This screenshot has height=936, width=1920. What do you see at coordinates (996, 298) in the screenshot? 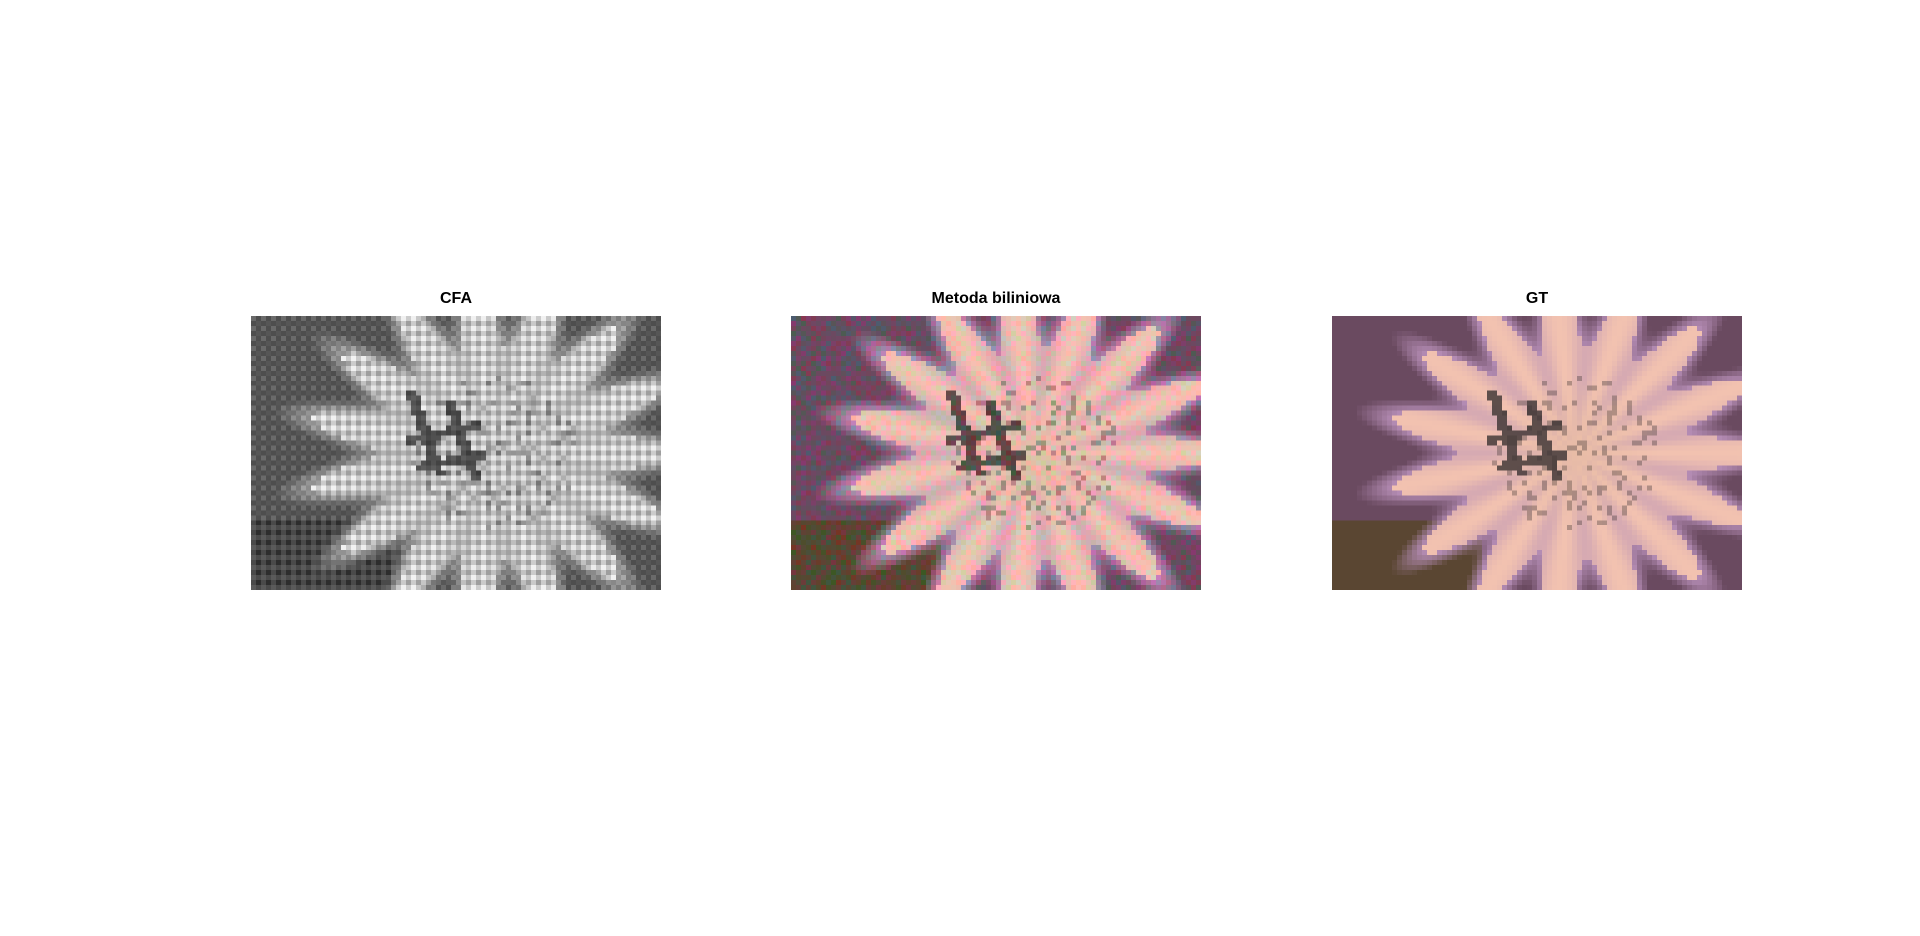
I see `panel-title-bilinear: Metoda biliniowa` at bounding box center [996, 298].